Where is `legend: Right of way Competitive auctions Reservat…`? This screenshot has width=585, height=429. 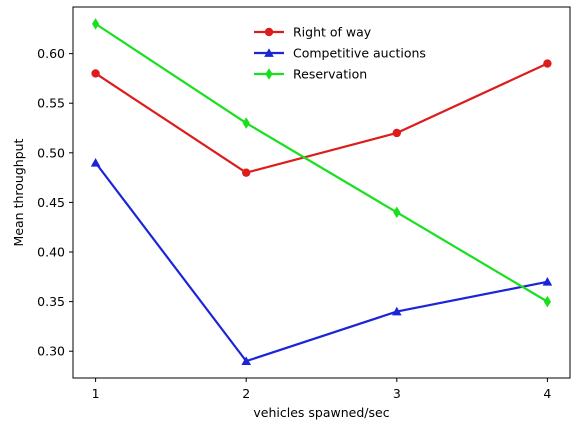
legend: Right of way Competitive auctions Reservat… is located at coordinates (340, 53).